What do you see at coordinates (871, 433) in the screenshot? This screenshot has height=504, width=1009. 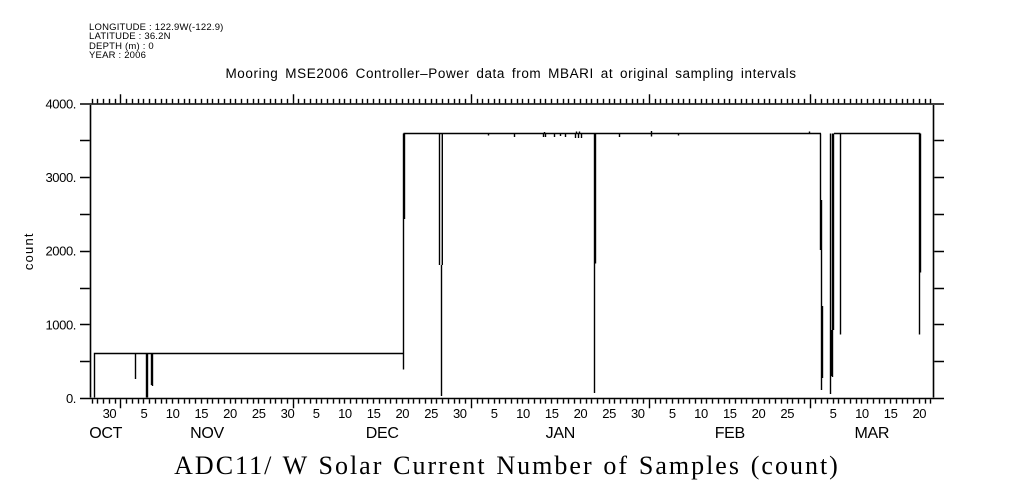 I see `svg-text: MAR` at bounding box center [871, 433].